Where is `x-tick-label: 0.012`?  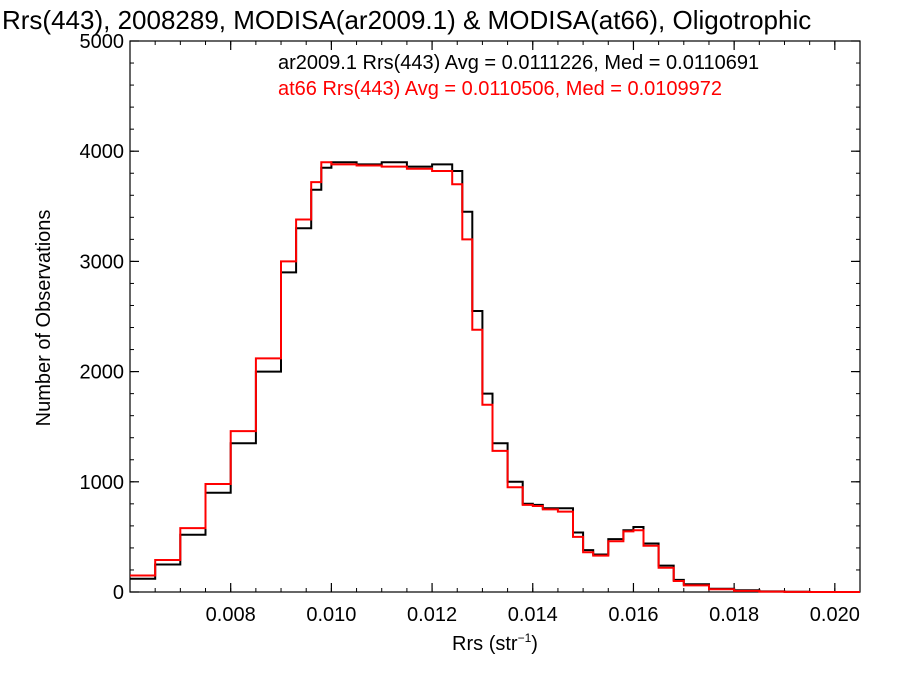
x-tick-label: 0.012 is located at coordinates (432, 615).